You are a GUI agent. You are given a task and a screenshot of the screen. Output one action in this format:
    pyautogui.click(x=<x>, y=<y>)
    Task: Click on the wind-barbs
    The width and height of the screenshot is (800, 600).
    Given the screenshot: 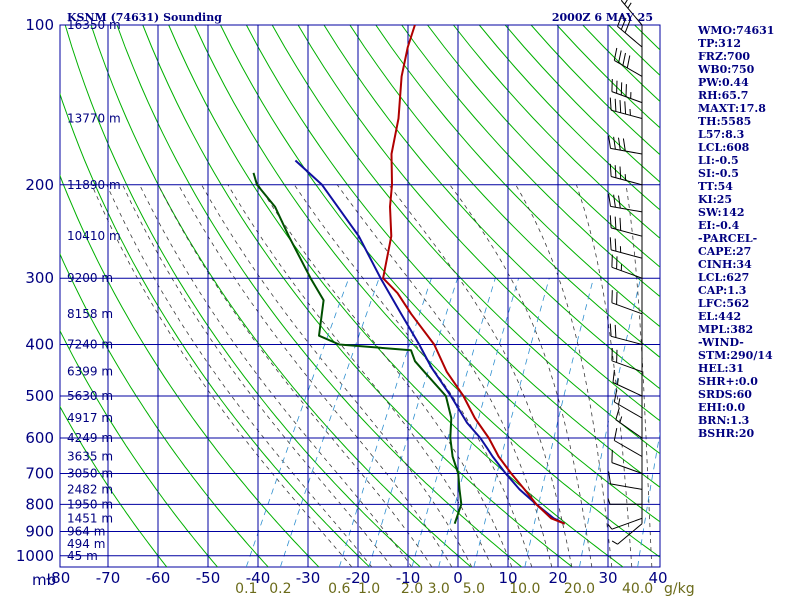 What is the action you would take?
    pyautogui.click(x=625, y=272)
    